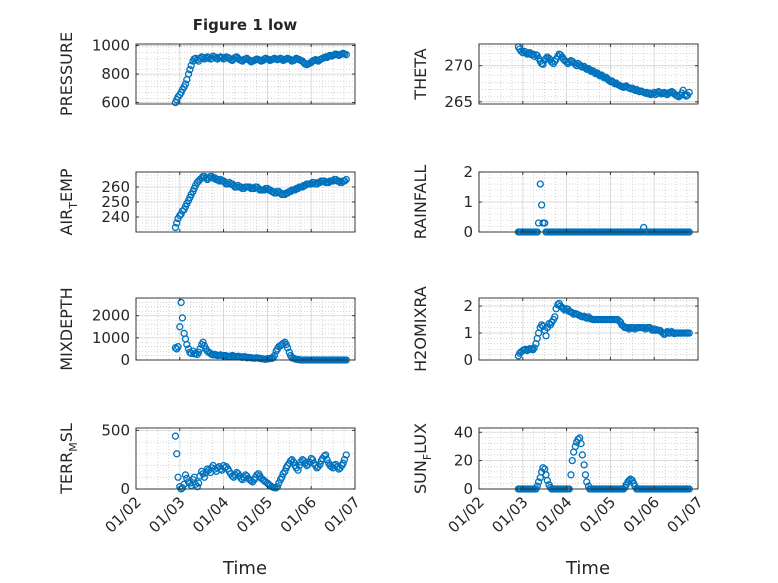 The width and height of the screenshot is (778, 583). I want to click on data-series, so click(260, 78).